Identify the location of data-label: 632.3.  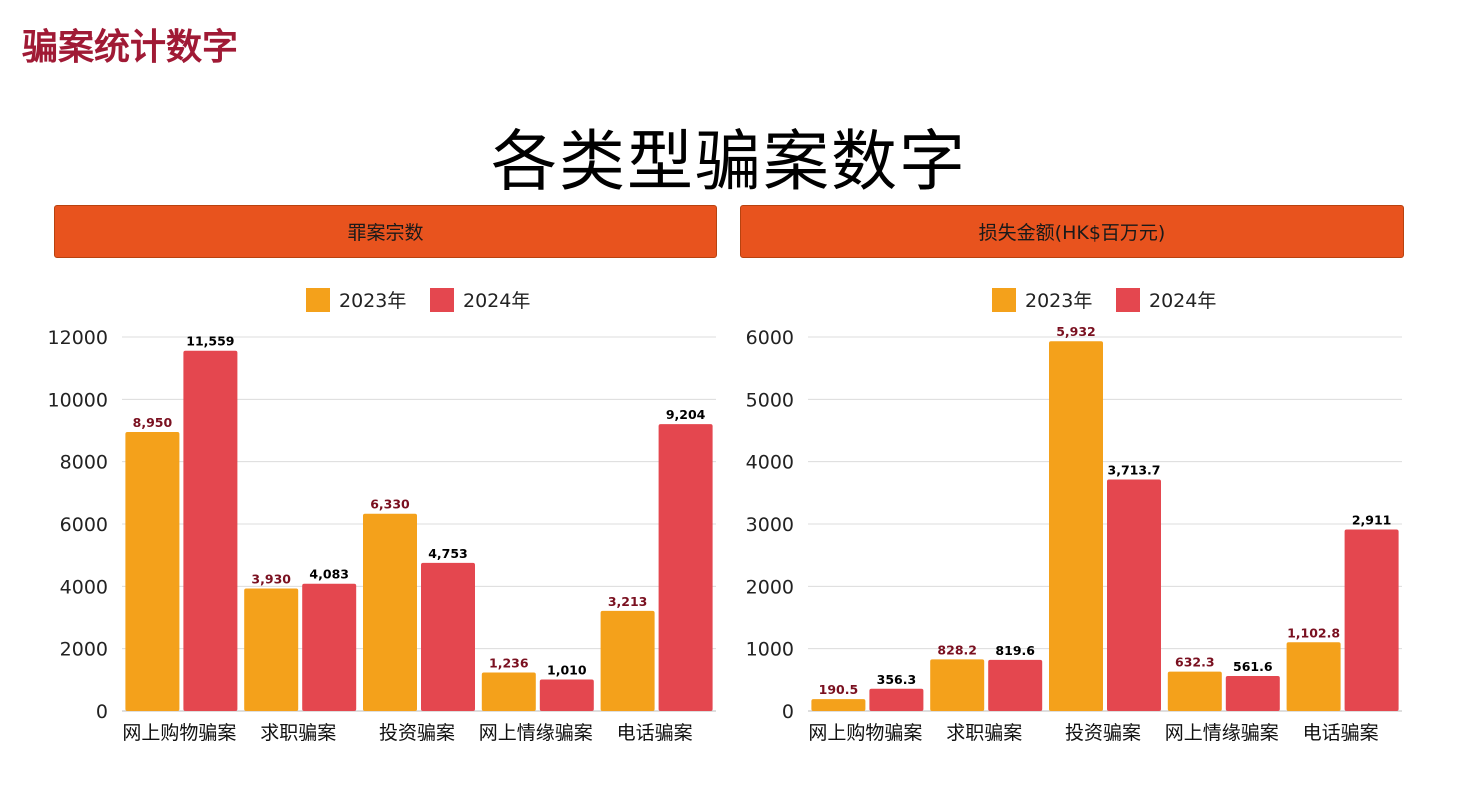
(1195, 662).